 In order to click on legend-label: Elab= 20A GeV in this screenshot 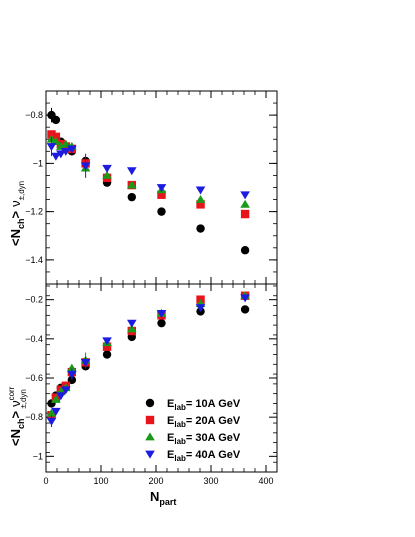, I will do `click(204, 422)`.